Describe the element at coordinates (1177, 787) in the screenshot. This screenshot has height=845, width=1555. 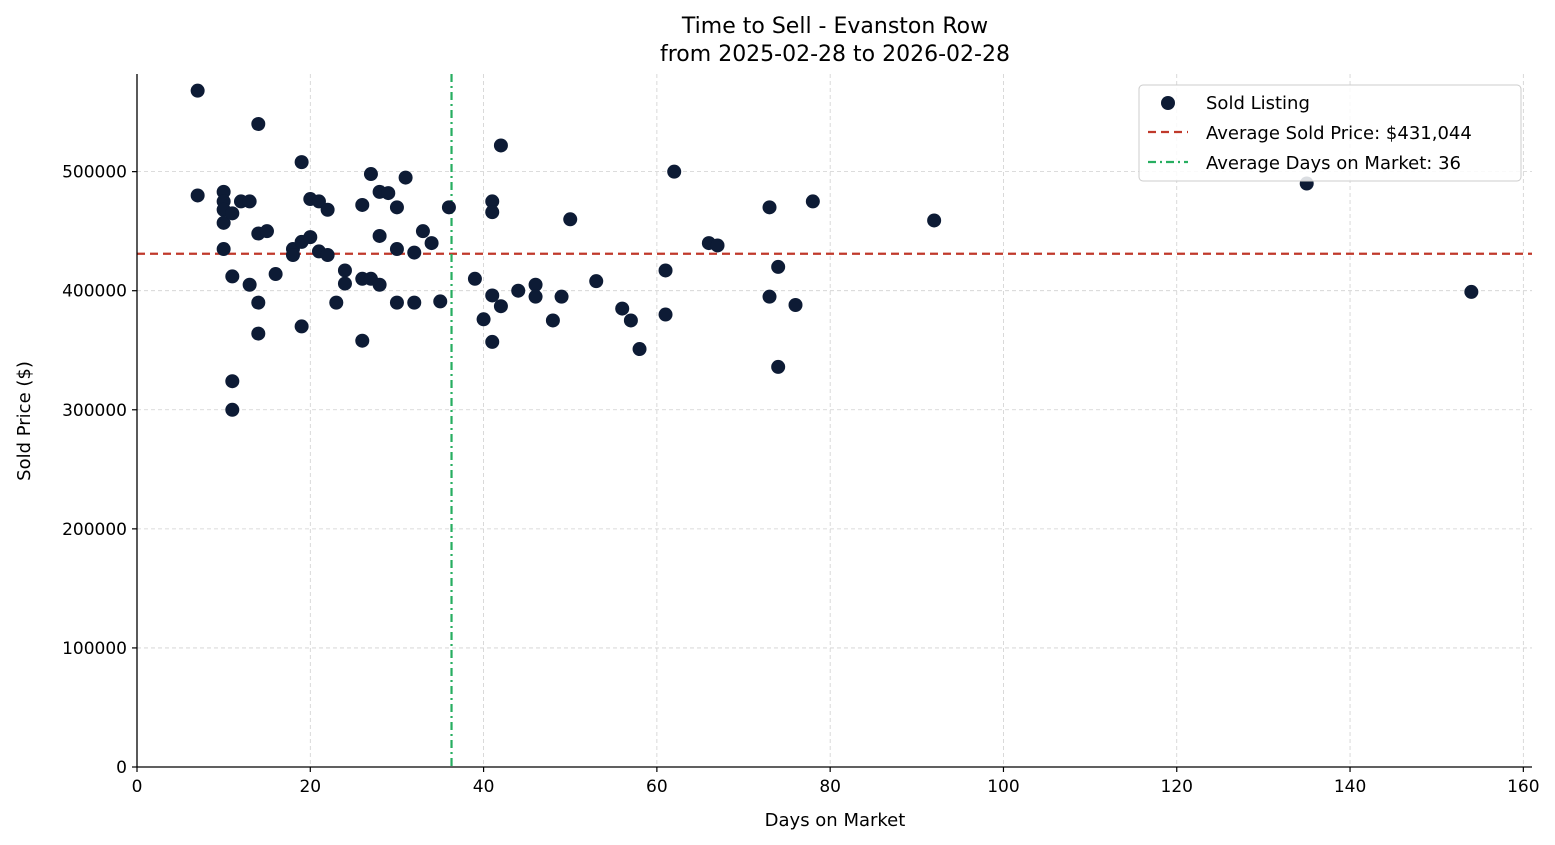
I see `x-tick-label: 120` at that location.